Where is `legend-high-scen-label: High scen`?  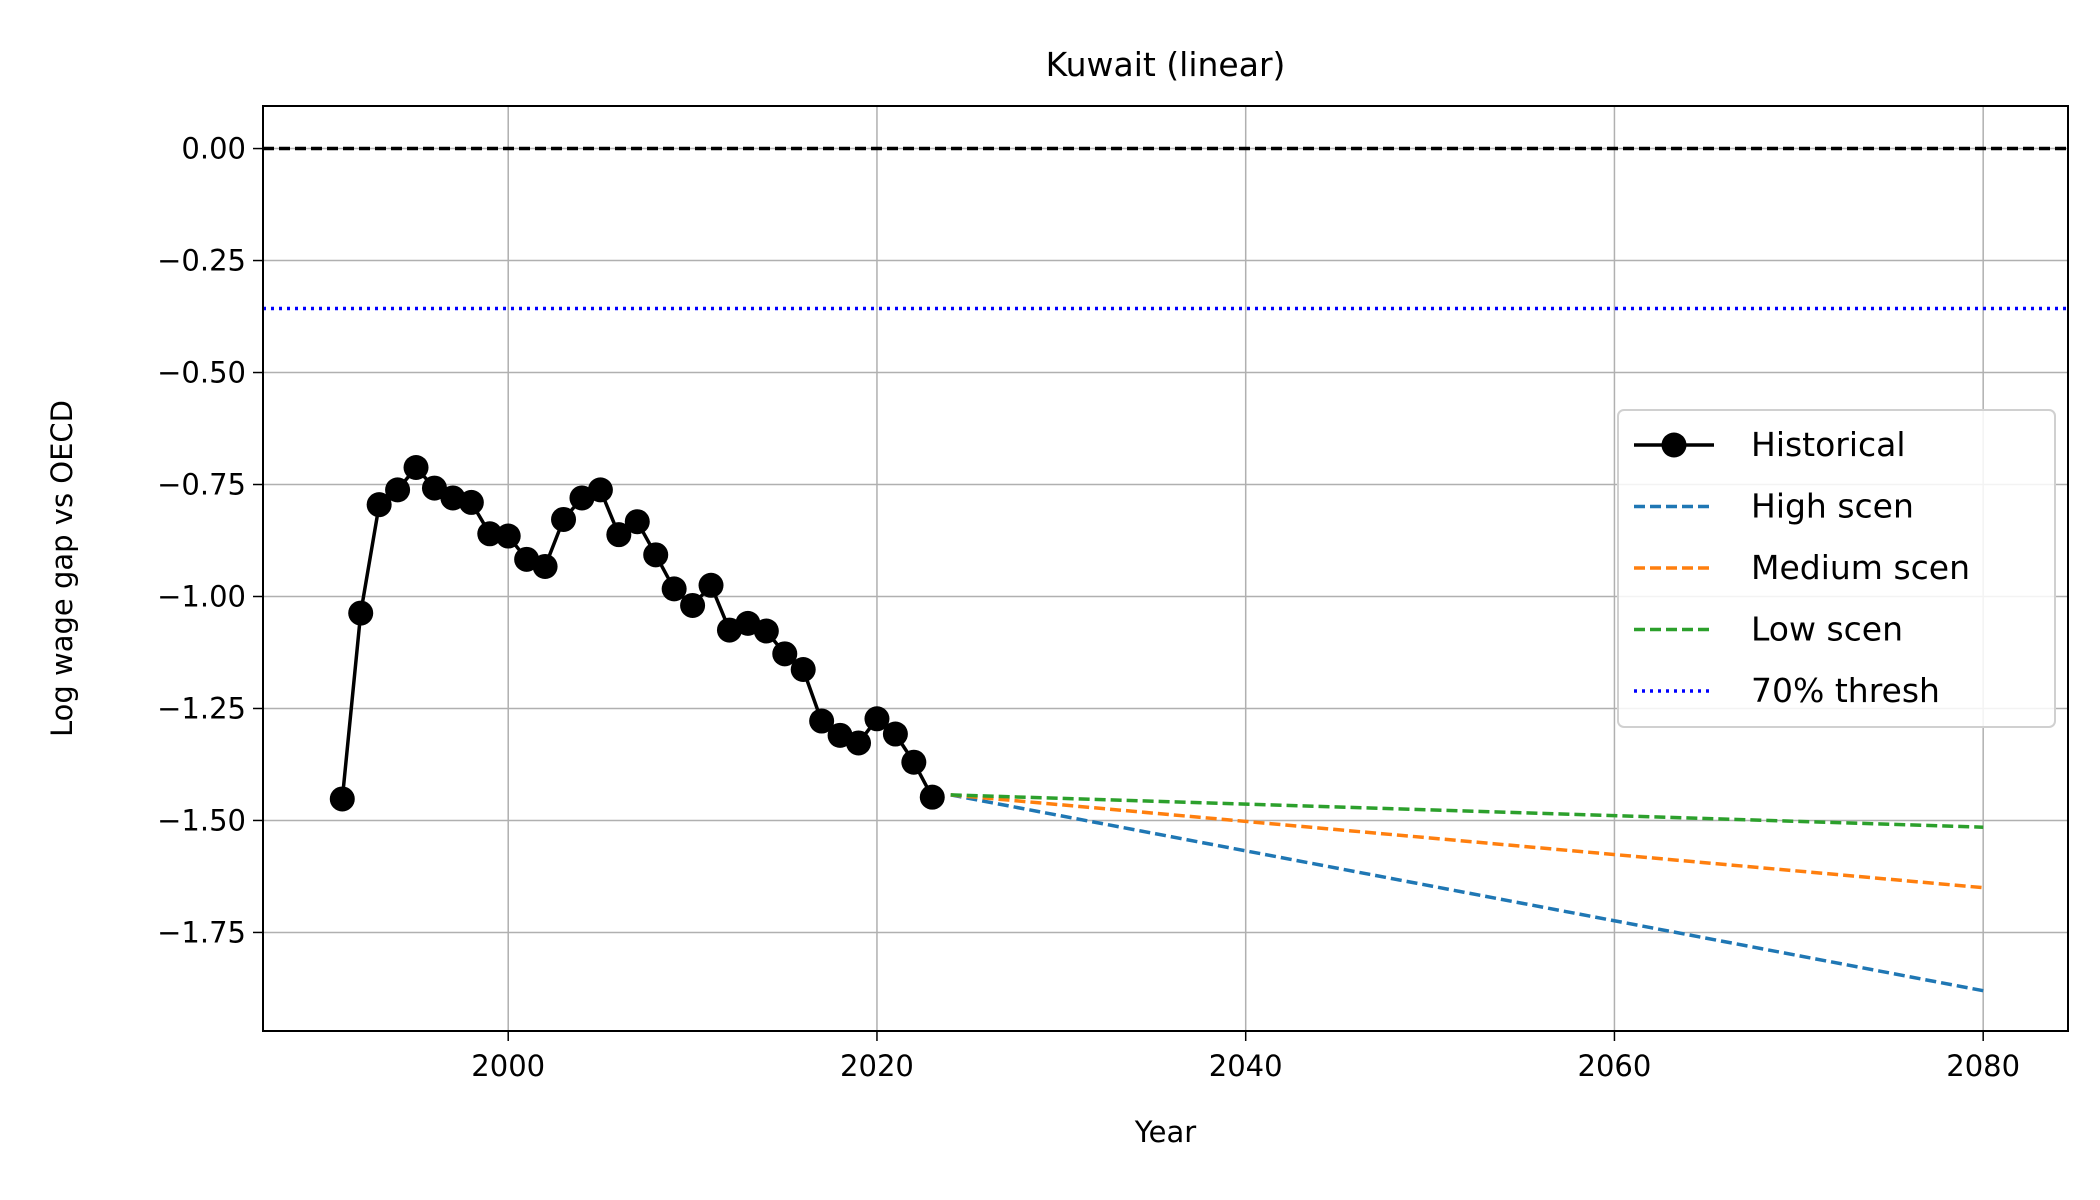 legend-high-scen-label: High scen is located at coordinates (1832, 506).